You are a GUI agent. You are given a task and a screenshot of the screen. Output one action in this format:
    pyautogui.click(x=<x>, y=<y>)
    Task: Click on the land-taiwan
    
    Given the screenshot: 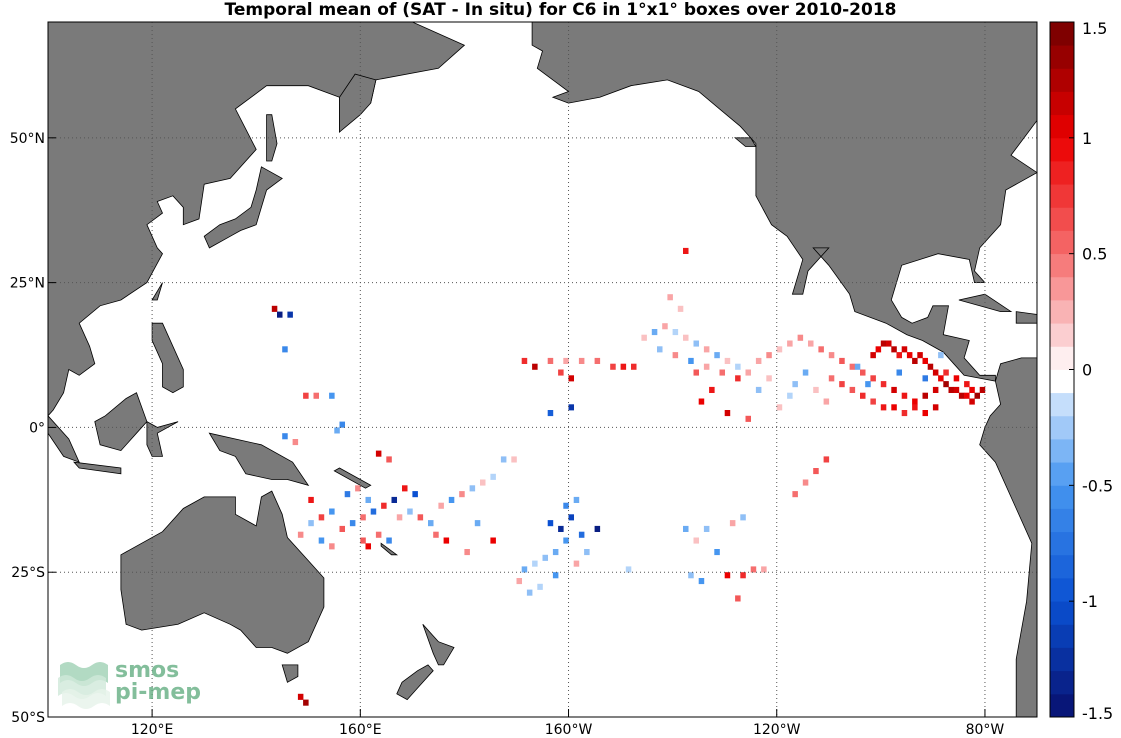 What is the action you would take?
    pyautogui.click(x=157, y=291)
    